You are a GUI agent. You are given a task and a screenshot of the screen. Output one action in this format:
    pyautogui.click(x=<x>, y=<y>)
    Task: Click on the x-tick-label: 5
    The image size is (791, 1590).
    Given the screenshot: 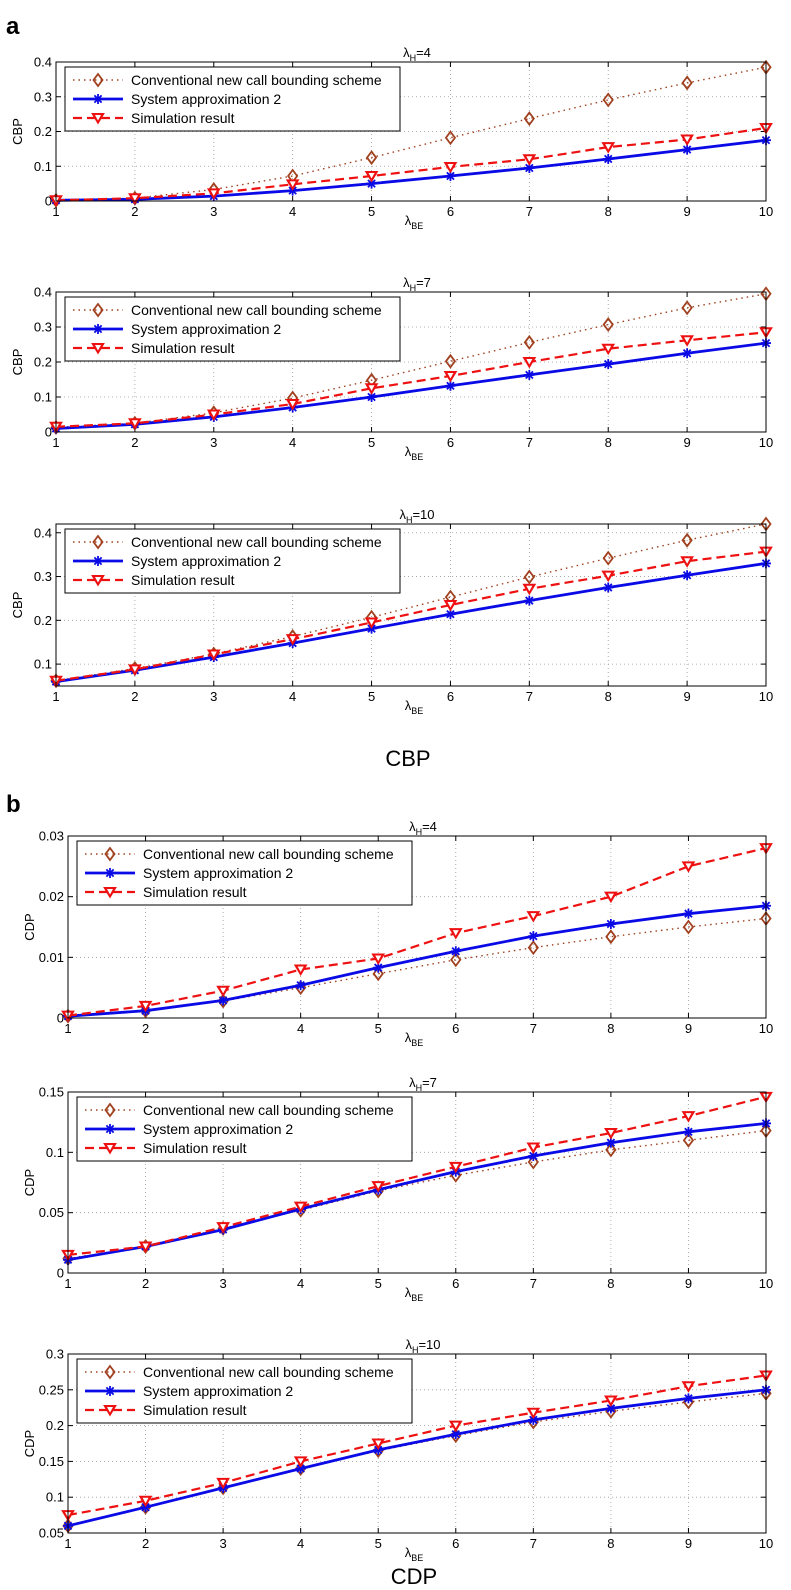 What is the action you would take?
    pyautogui.click(x=378, y=1543)
    